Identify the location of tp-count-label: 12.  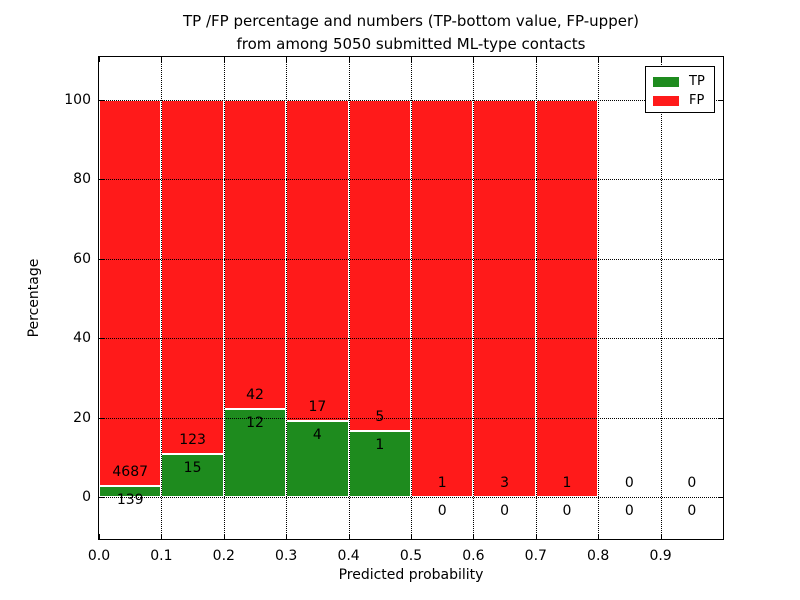
(255, 422).